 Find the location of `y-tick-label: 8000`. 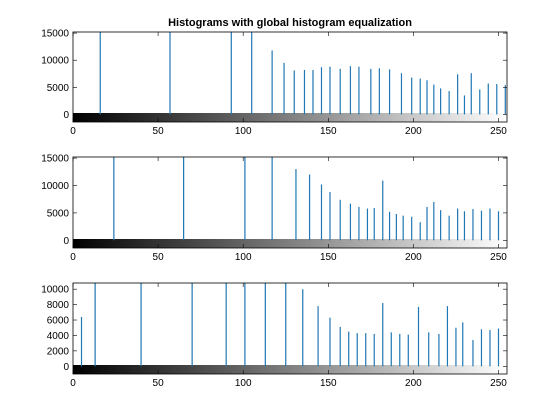

y-tick-label: 8000 is located at coordinates (58, 305).